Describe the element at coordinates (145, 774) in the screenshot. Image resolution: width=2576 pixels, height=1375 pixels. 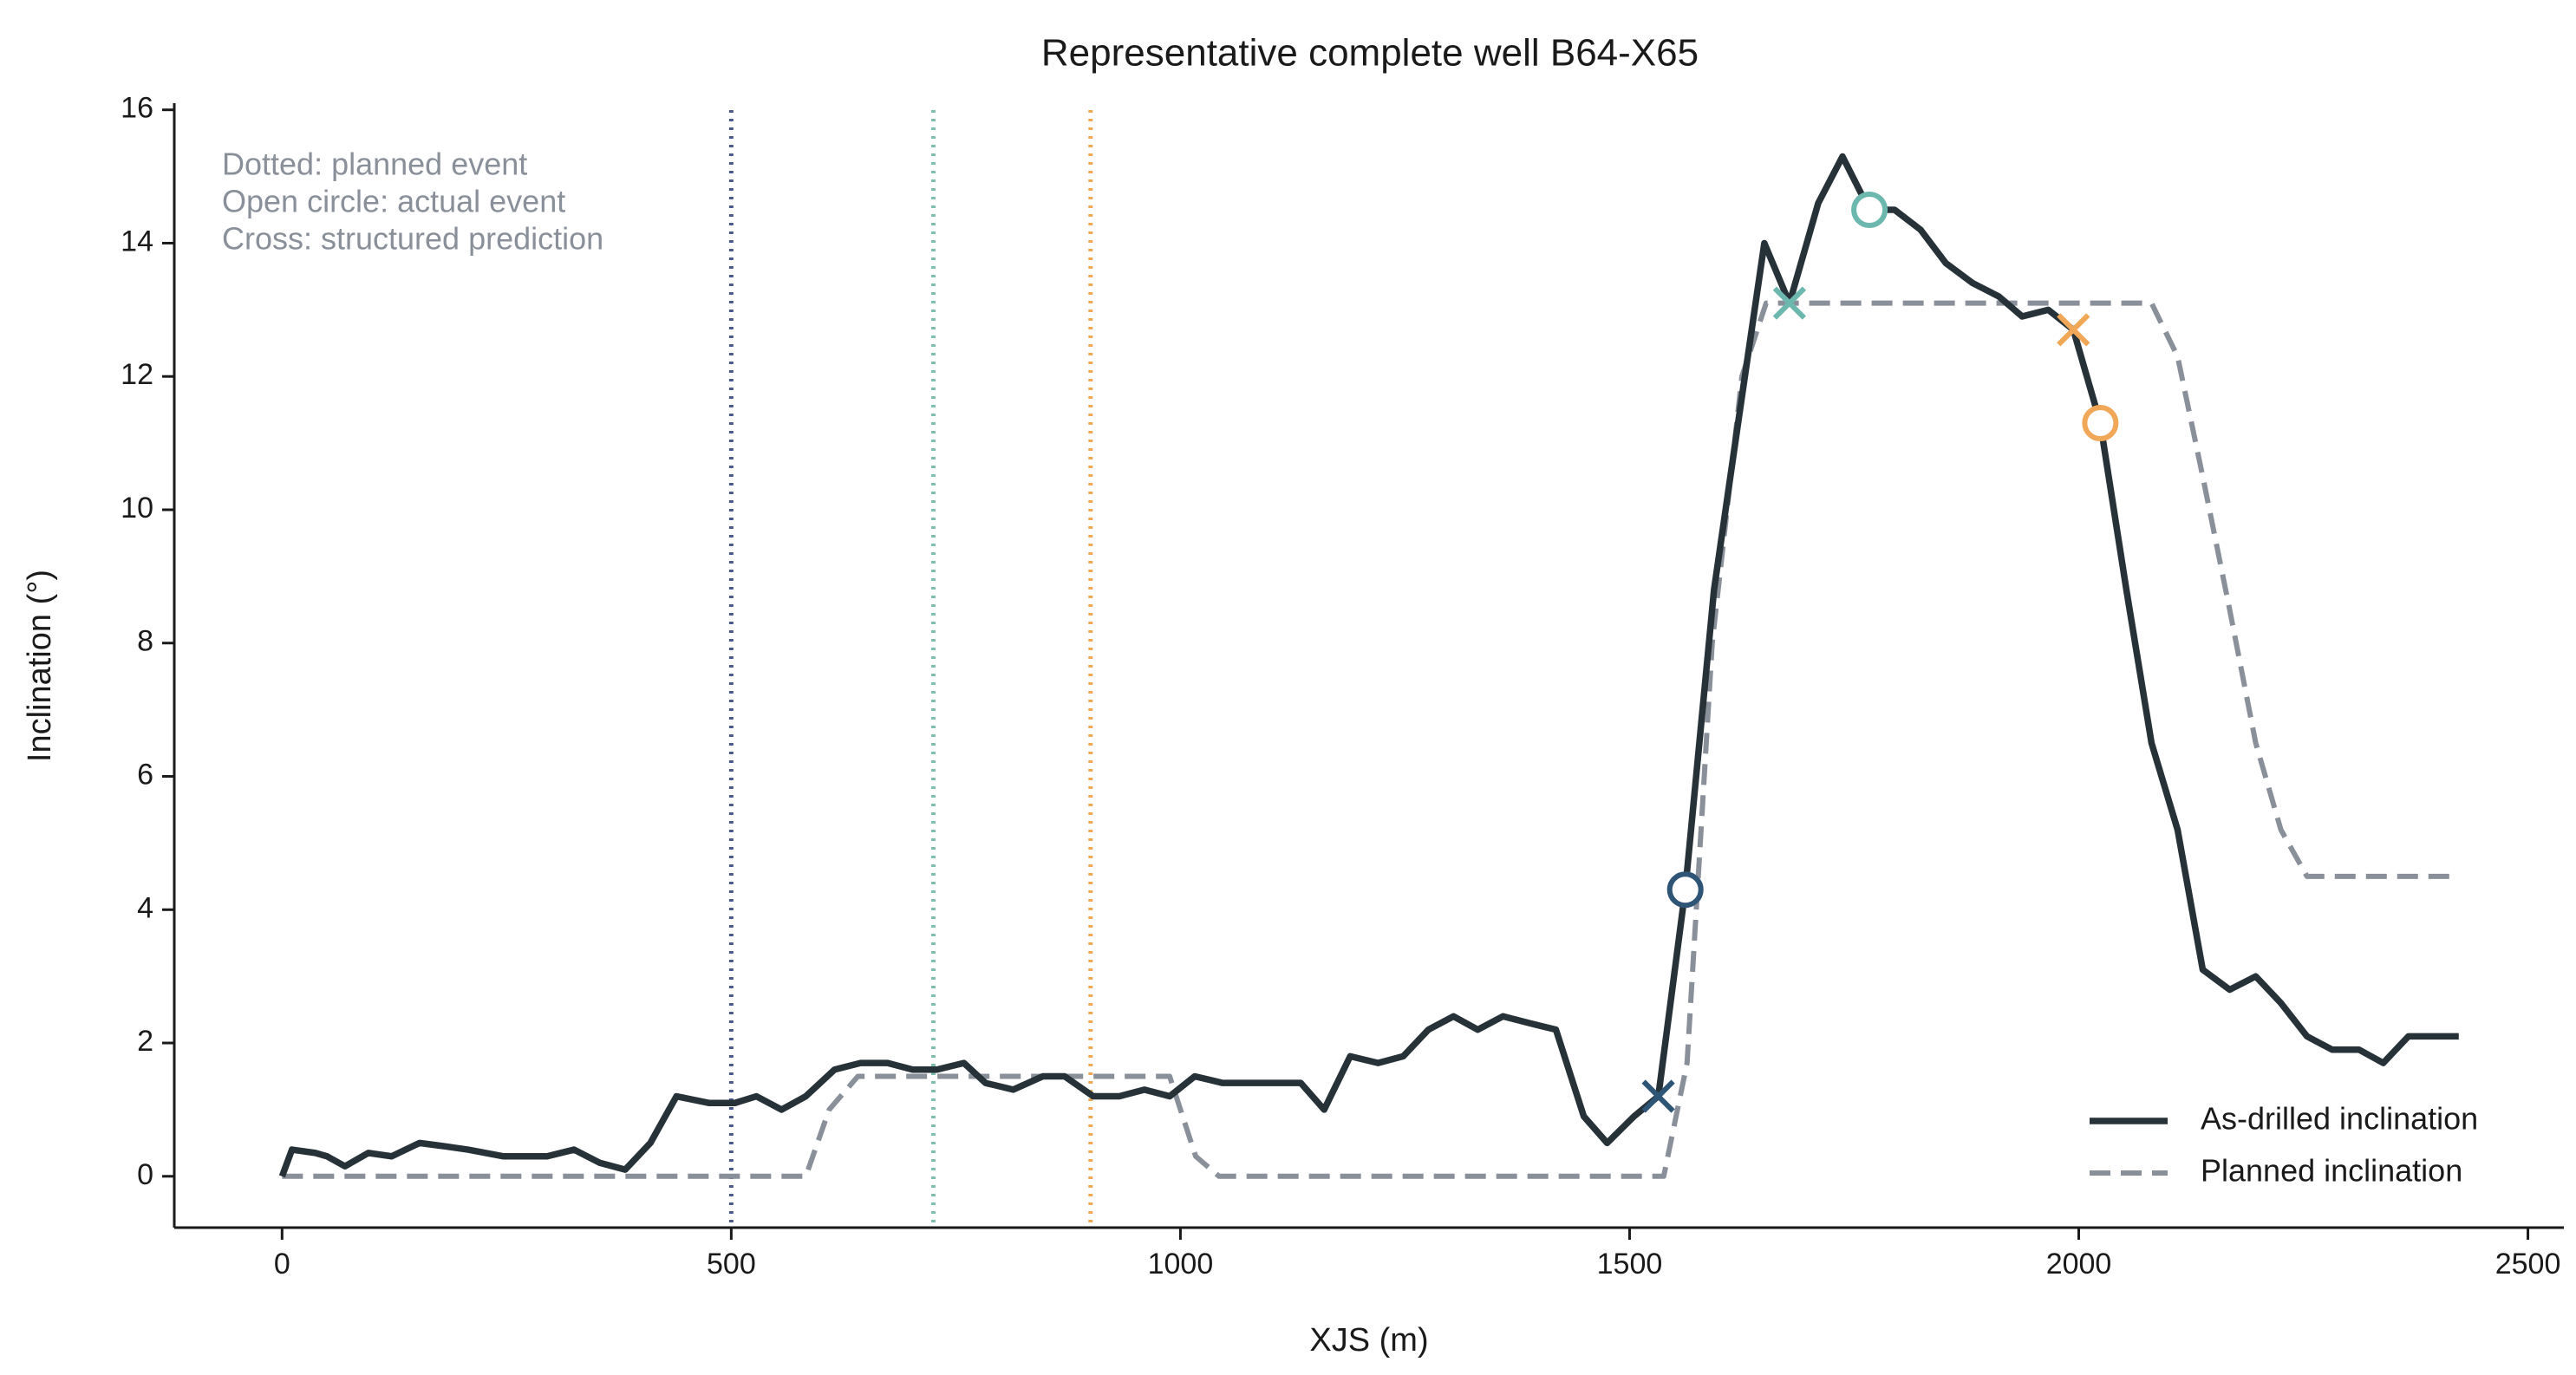
I see `y-tick-label: 6` at that location.